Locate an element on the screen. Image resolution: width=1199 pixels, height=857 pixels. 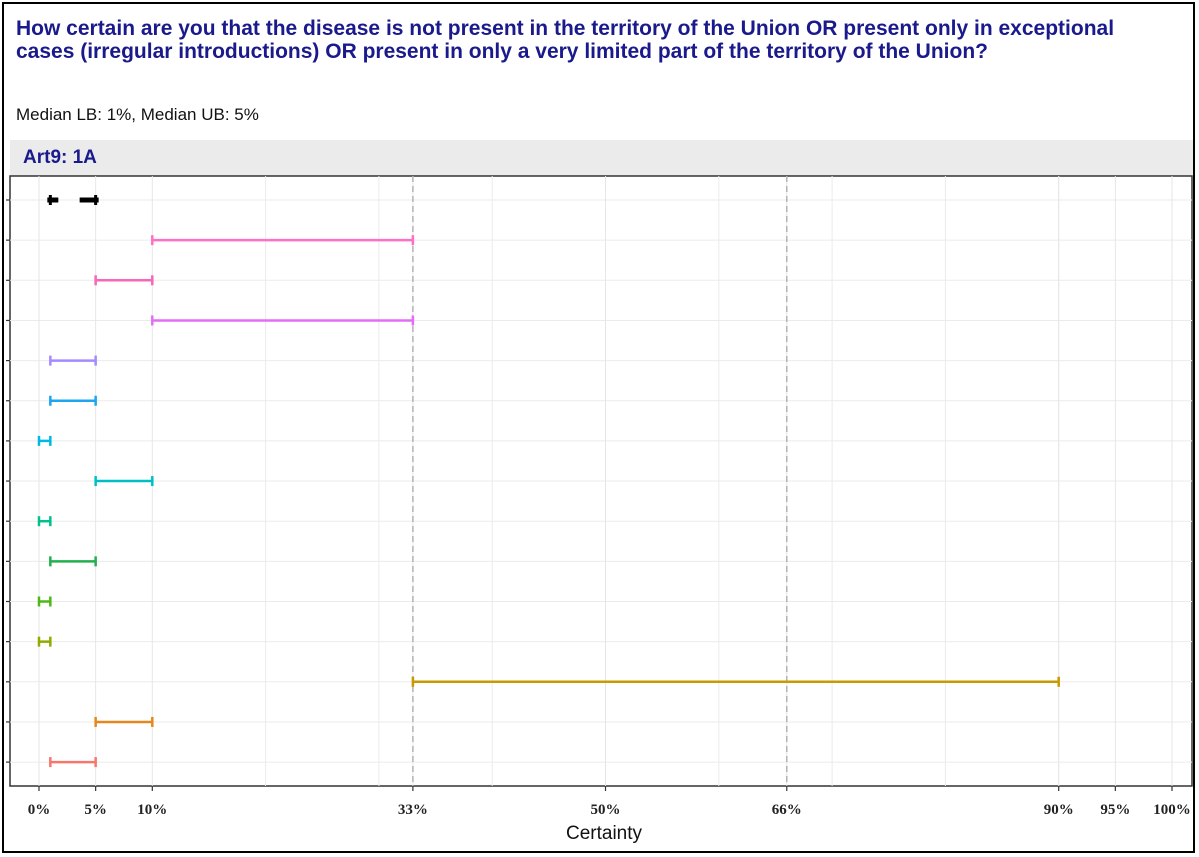
x-tick-label: 100% is located at coordinates (1172, 810).